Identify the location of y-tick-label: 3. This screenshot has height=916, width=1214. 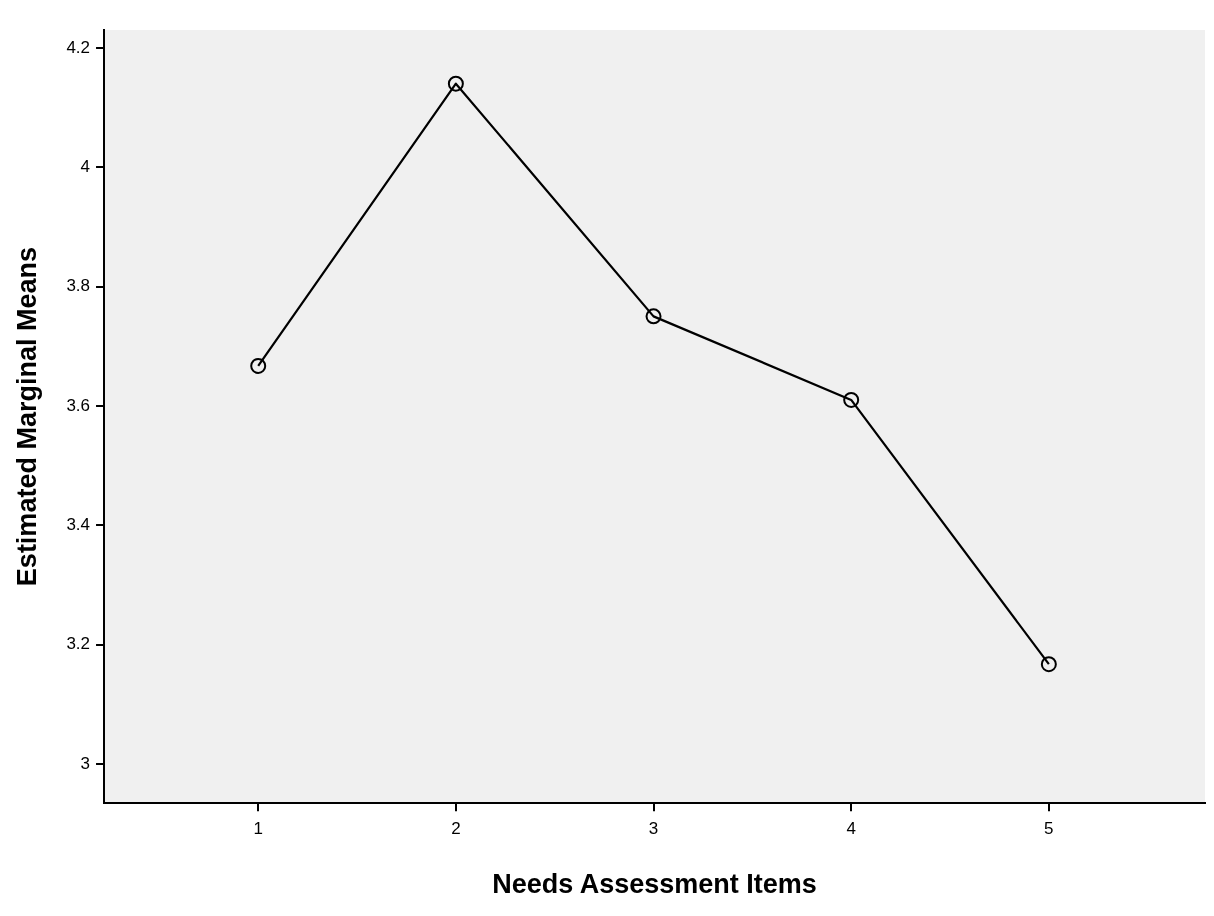
(85, 763).